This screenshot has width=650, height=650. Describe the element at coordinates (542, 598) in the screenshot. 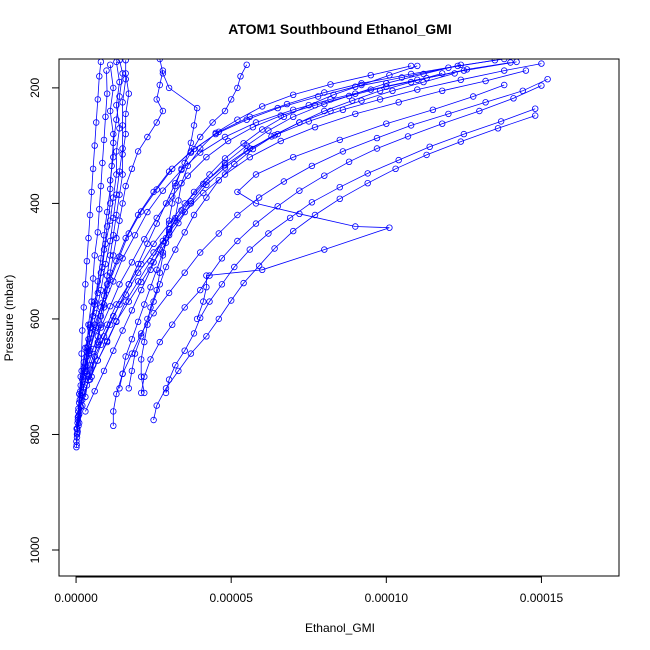

I see `x-tick-label: 0.00015` at that location.